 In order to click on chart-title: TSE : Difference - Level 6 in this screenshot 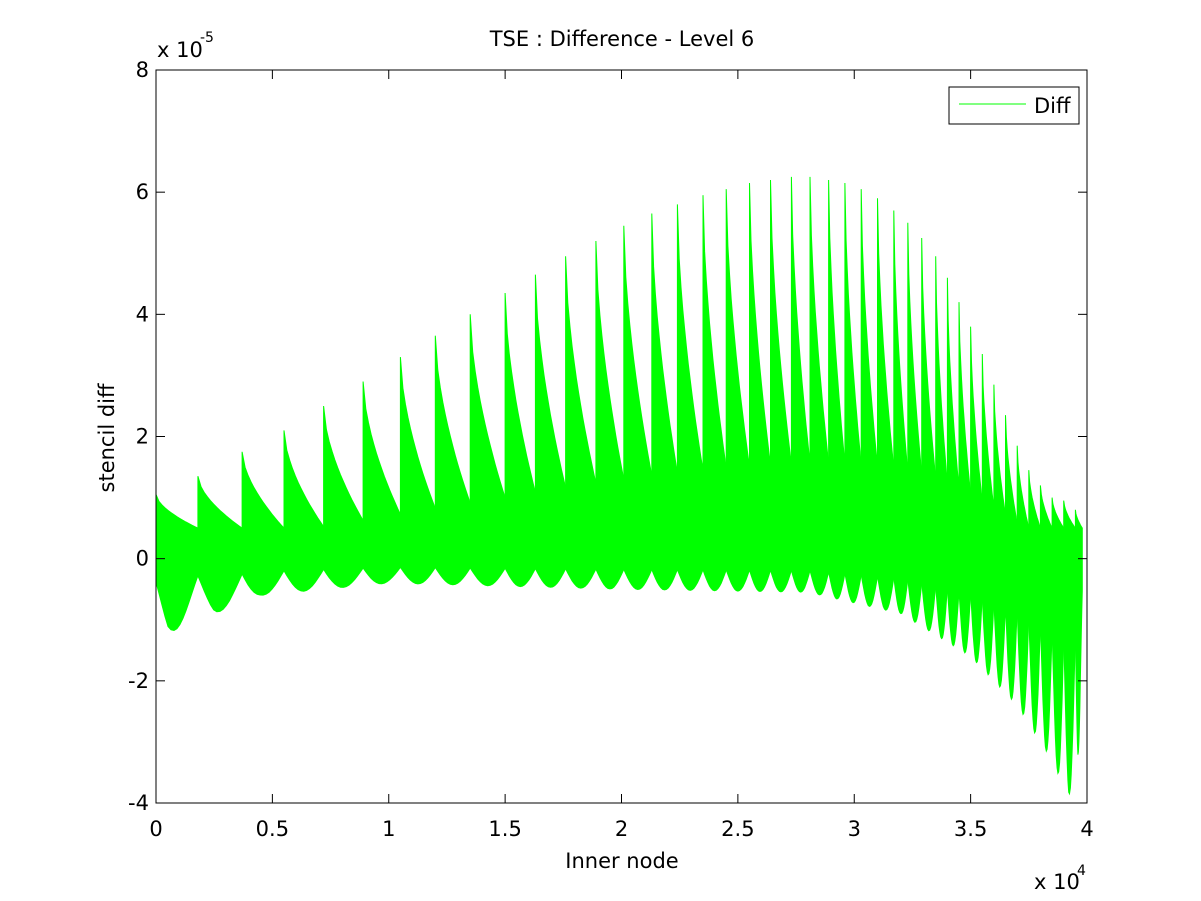, I will do `click(622, 39)`.